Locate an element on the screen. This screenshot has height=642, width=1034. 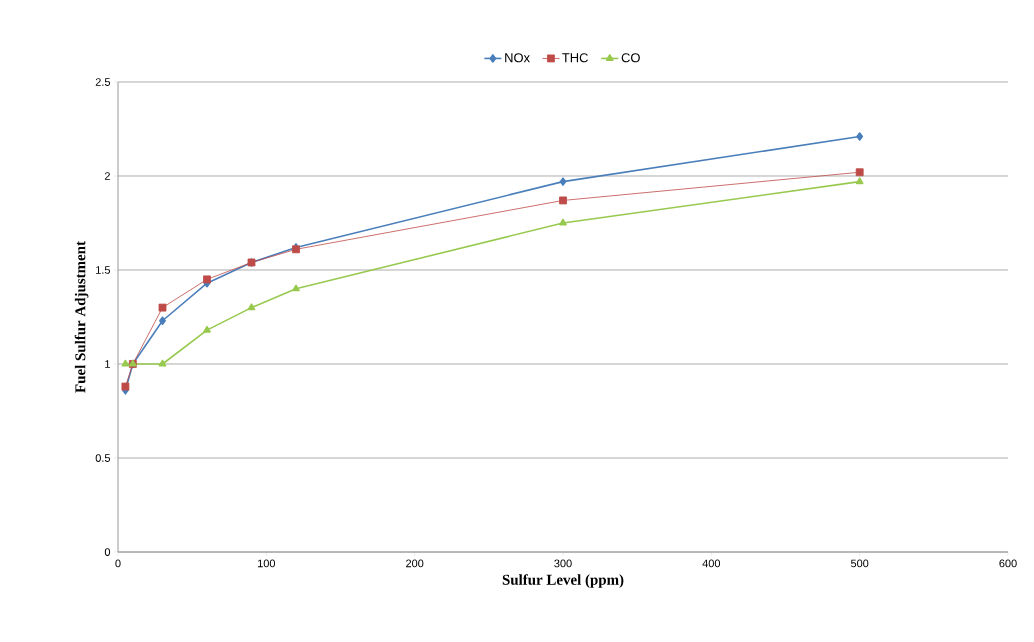
y-tick-label: 1 is located at coordinates (107, 364).